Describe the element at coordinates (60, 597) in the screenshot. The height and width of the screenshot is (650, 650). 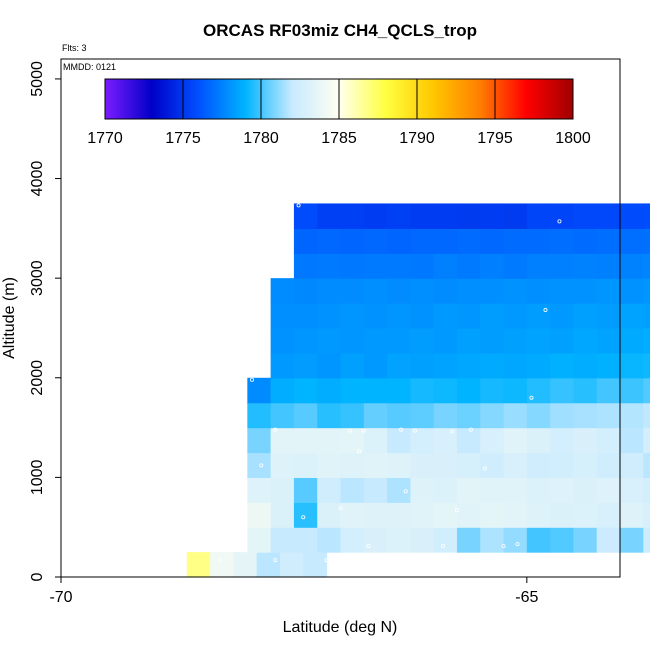
I see `x-tick-label: -70` at that location.